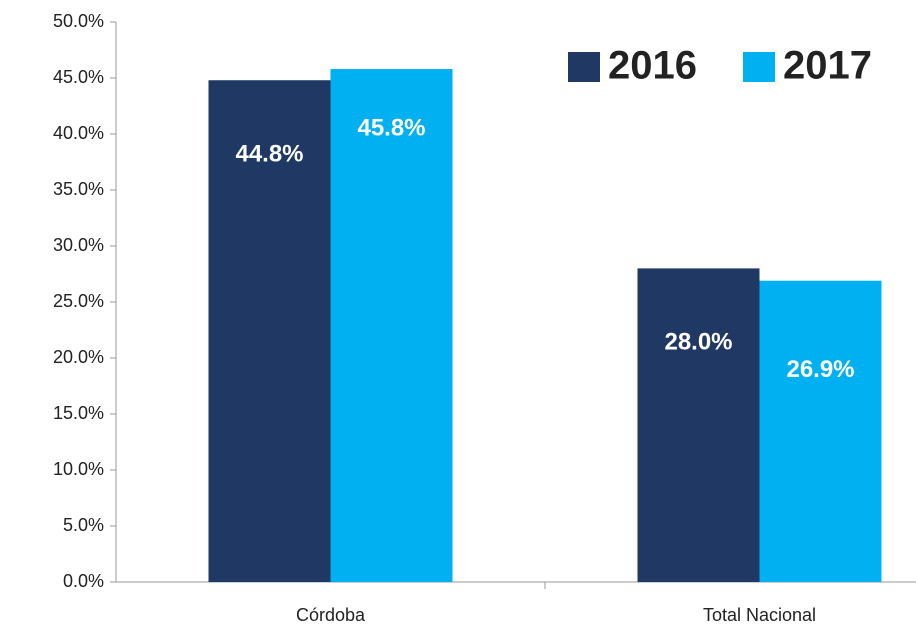 This screenshot has height=630, width=916. Describe the element at coordinates (78, 133) in the screenshot. I see `y-tick-label: 40.0%` at that location.